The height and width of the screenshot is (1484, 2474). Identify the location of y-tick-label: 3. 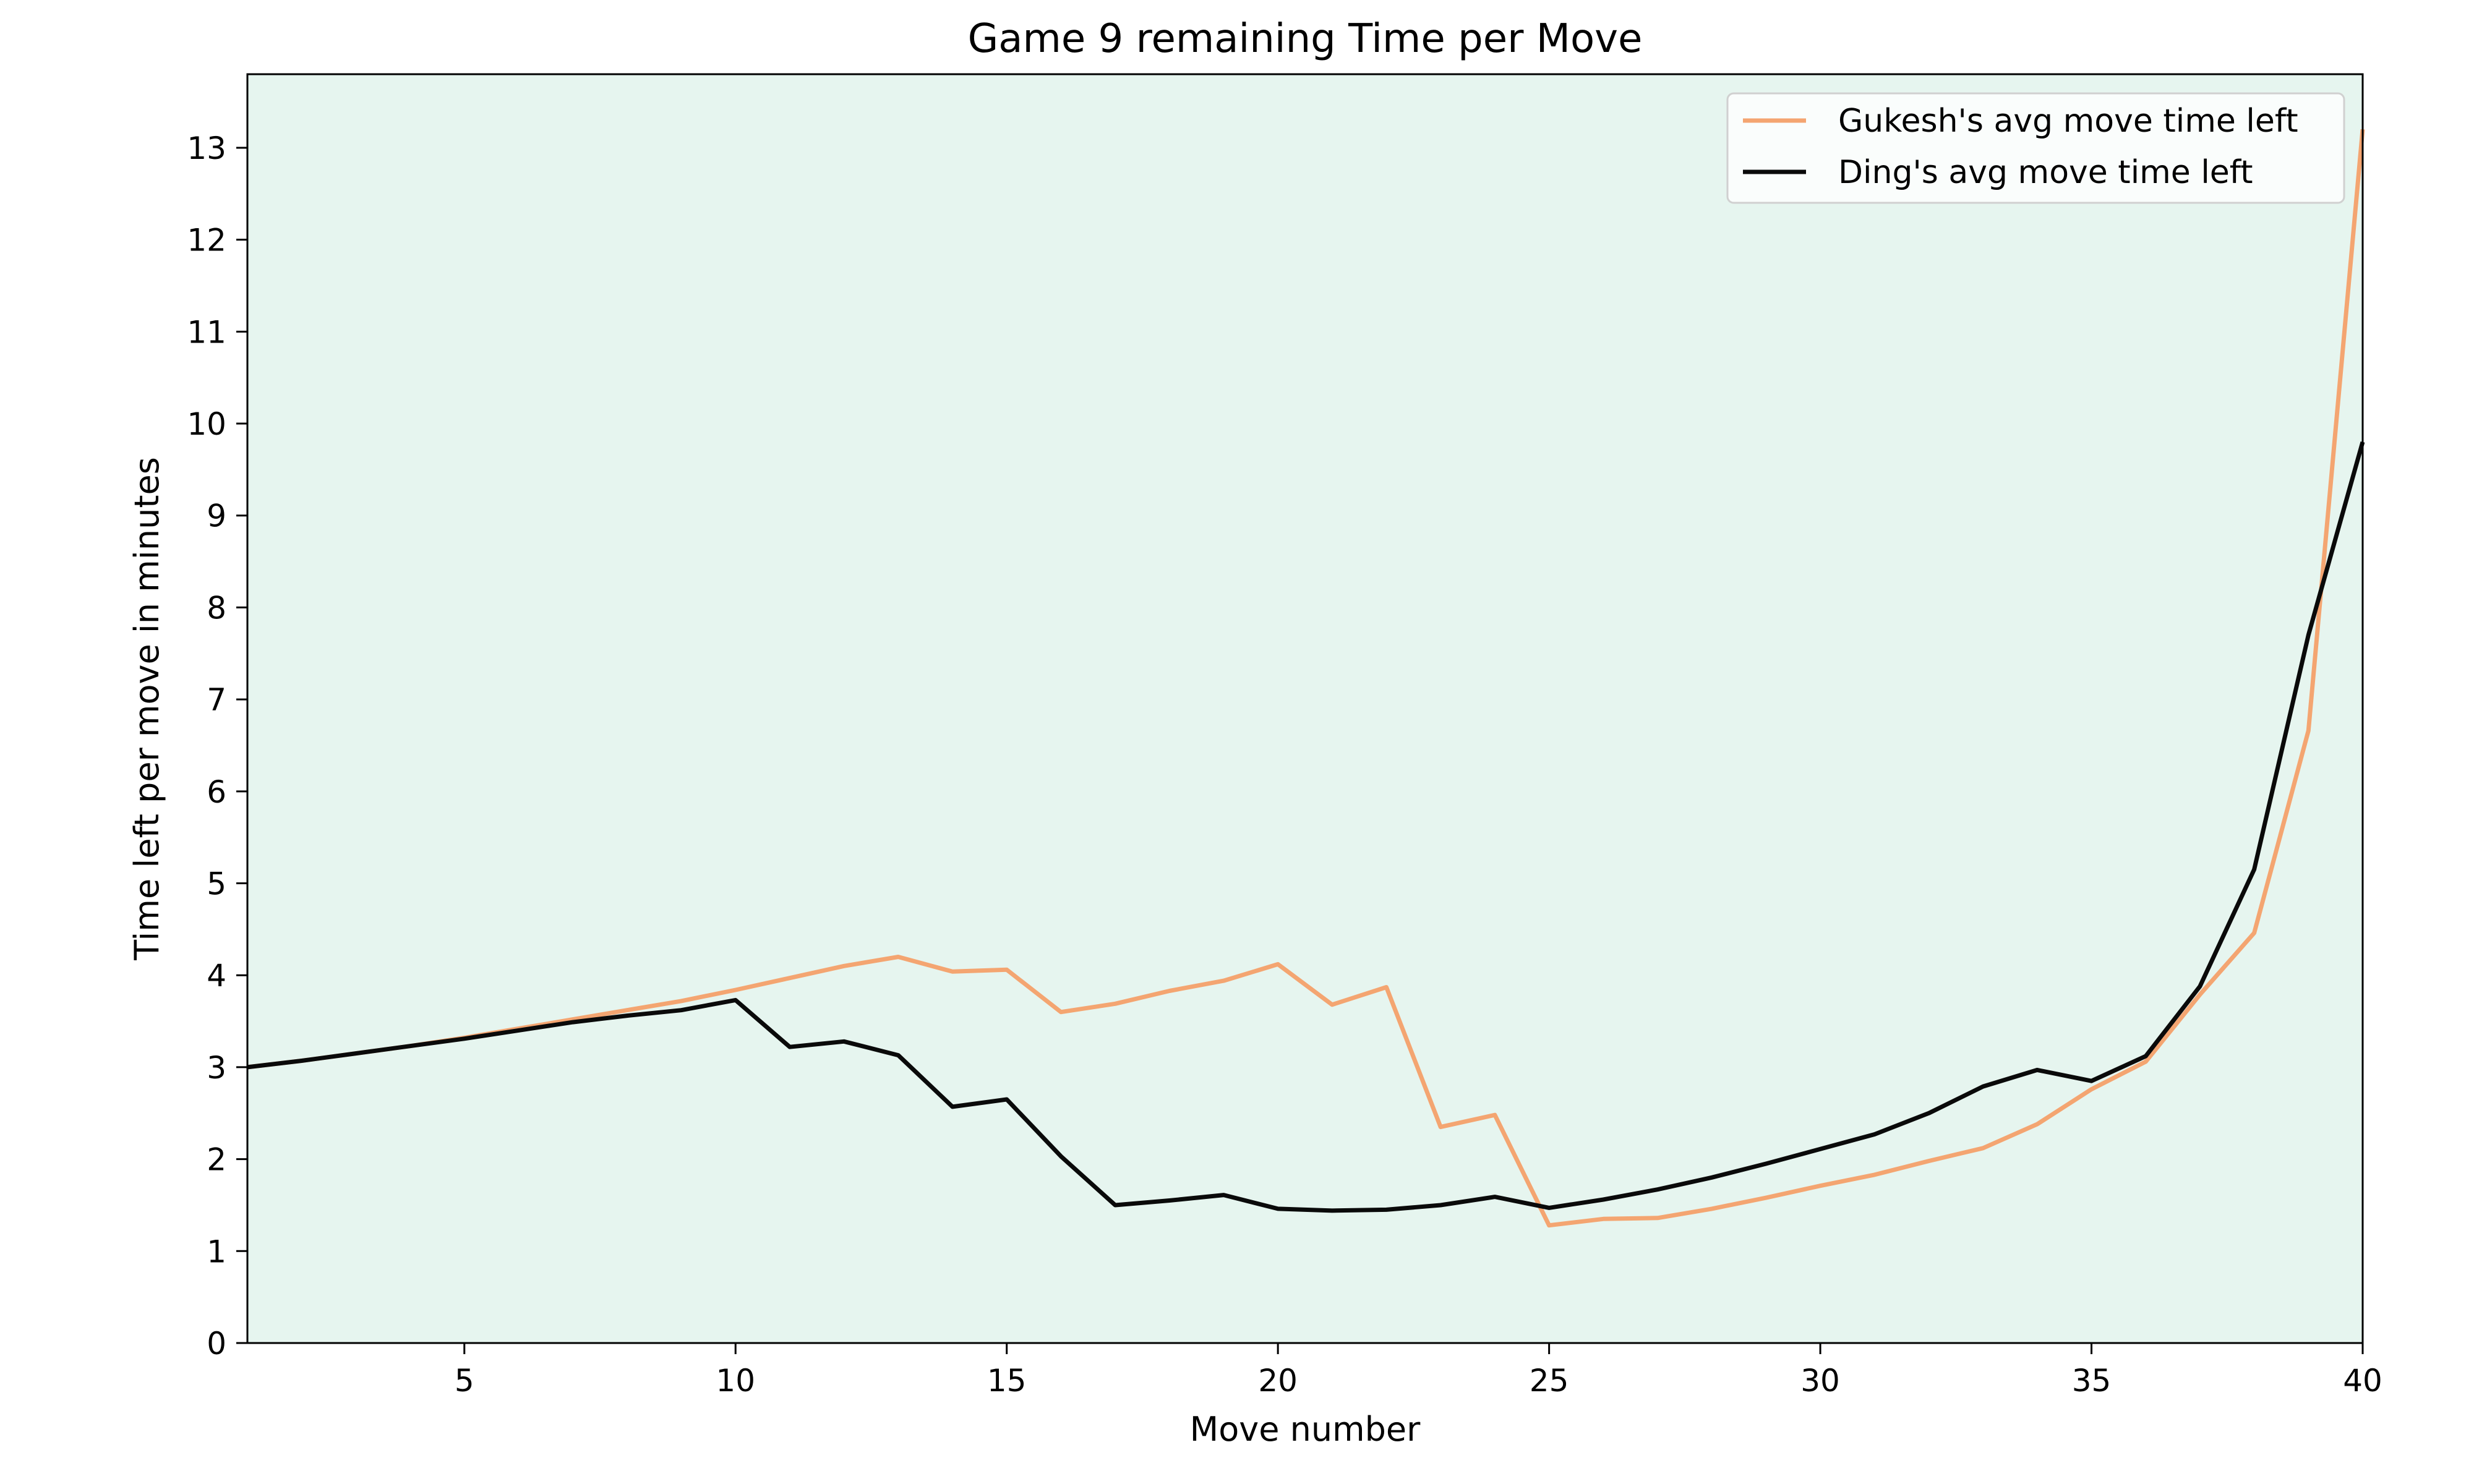
(216, 1068).